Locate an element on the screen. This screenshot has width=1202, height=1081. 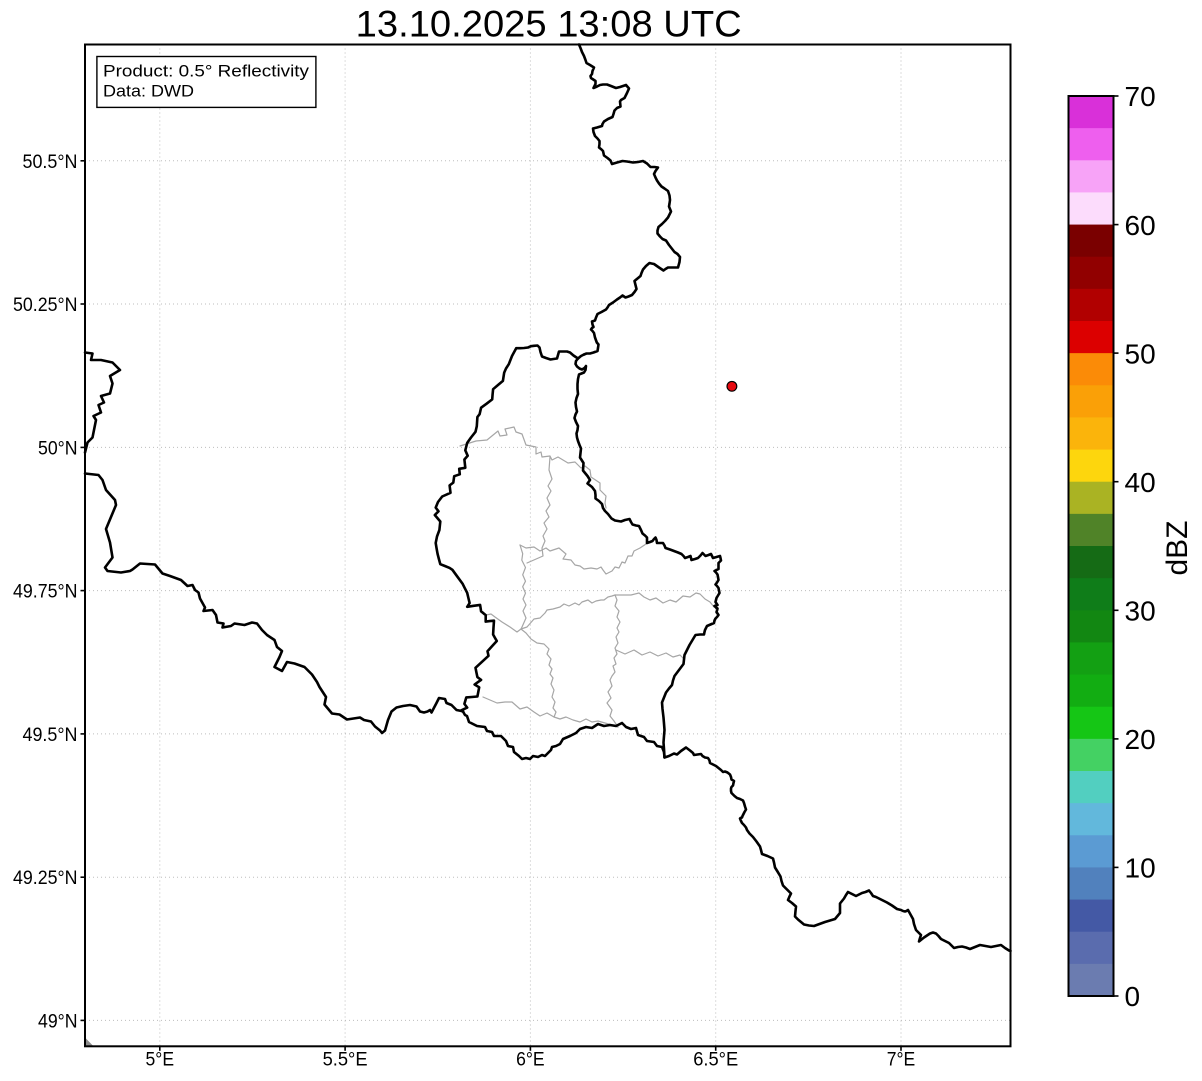
svg-text: 50.25°N is located at coordinates (45, 305).